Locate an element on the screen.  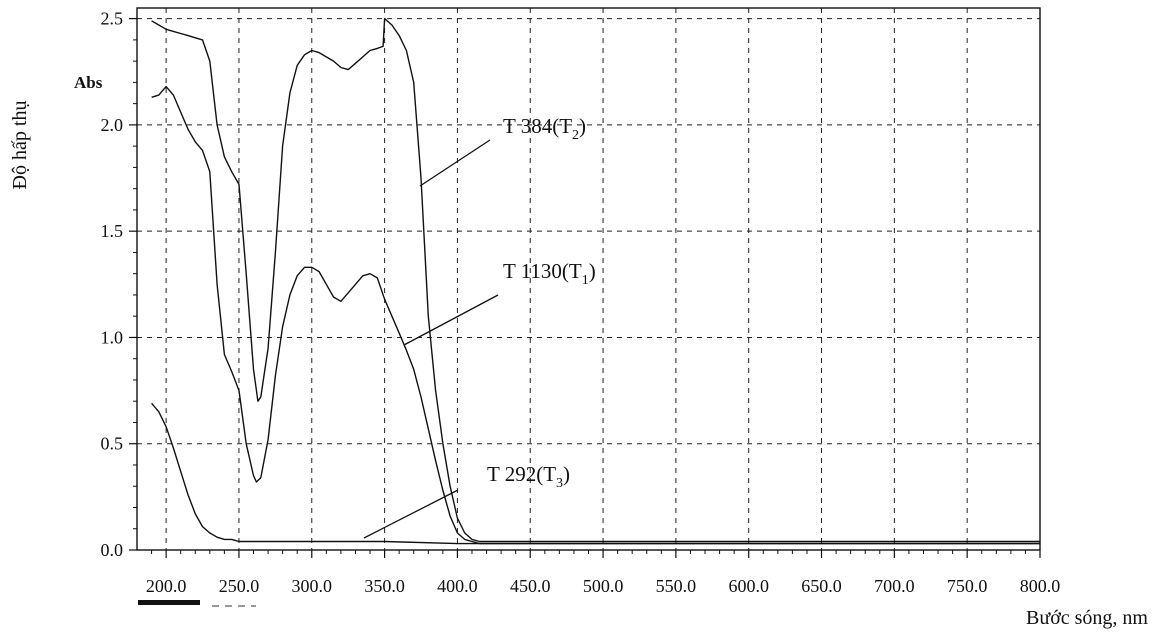
x-tick-label: 800.0 is located at coordinates (1040, 586).